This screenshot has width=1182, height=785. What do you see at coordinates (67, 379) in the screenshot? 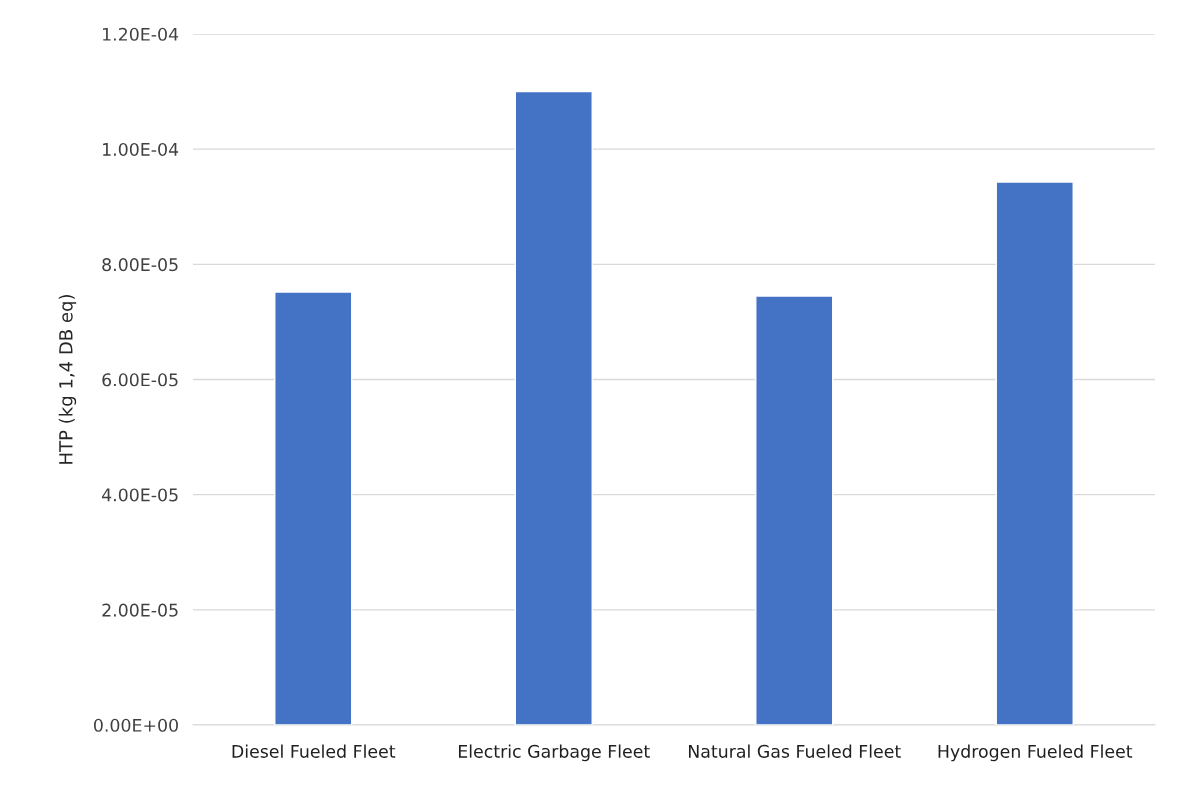
I see `y-axis-title: HTP (kg 1,4 DB eq)` at bounding box center [67, 379].